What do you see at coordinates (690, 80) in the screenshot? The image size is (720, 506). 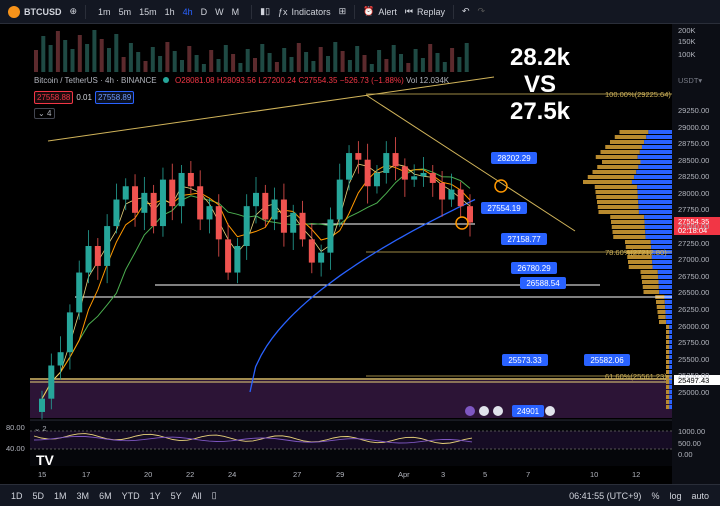 I see `currency-label: USDT▾` at bounding box center [690, 80].